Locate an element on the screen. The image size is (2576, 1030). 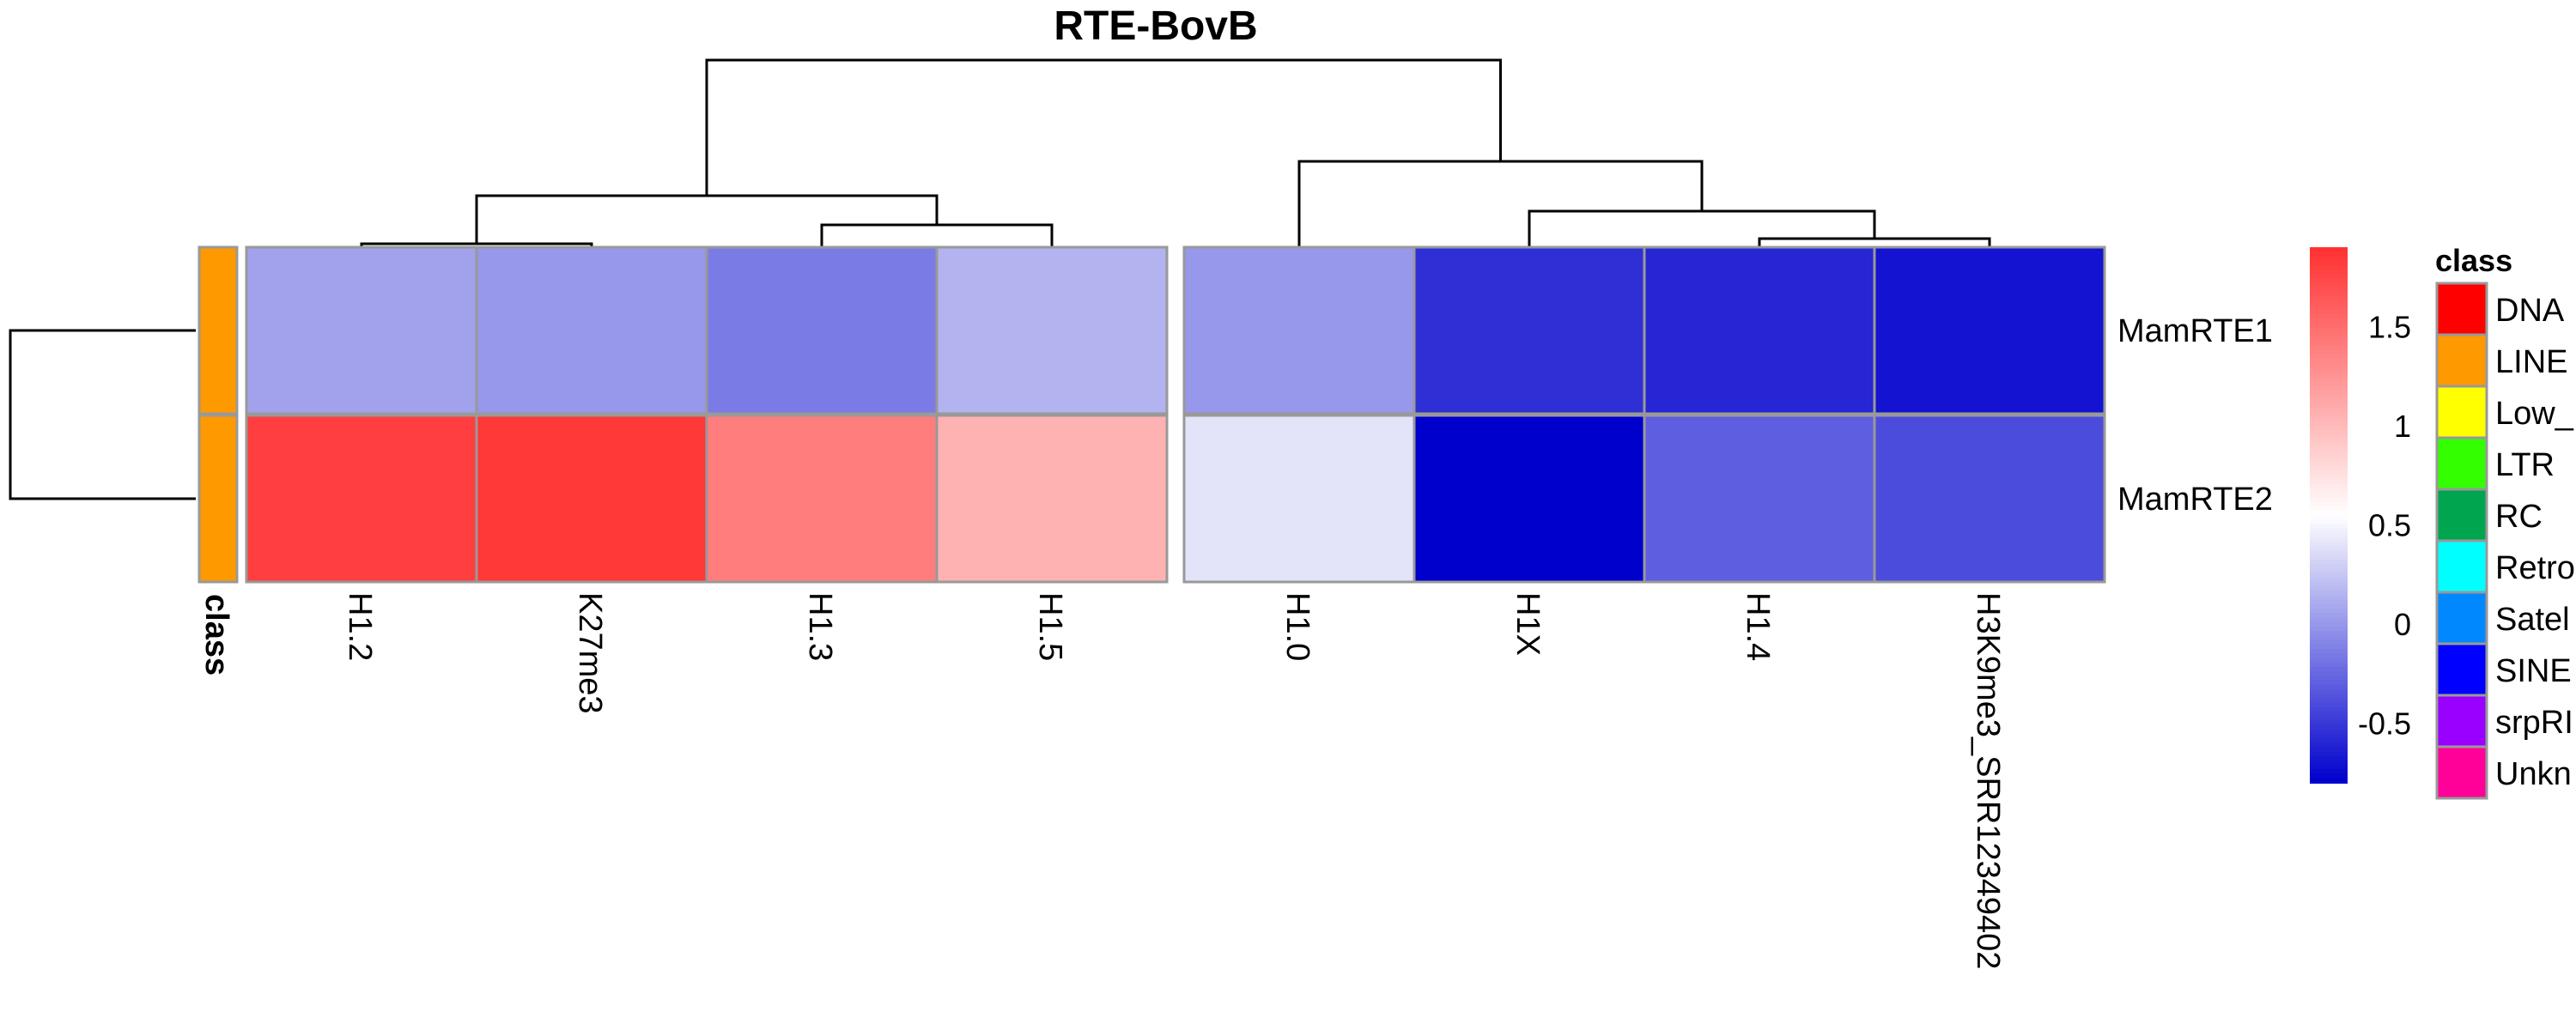
class-legend-label: RC is located at coordinates (2519, 517).